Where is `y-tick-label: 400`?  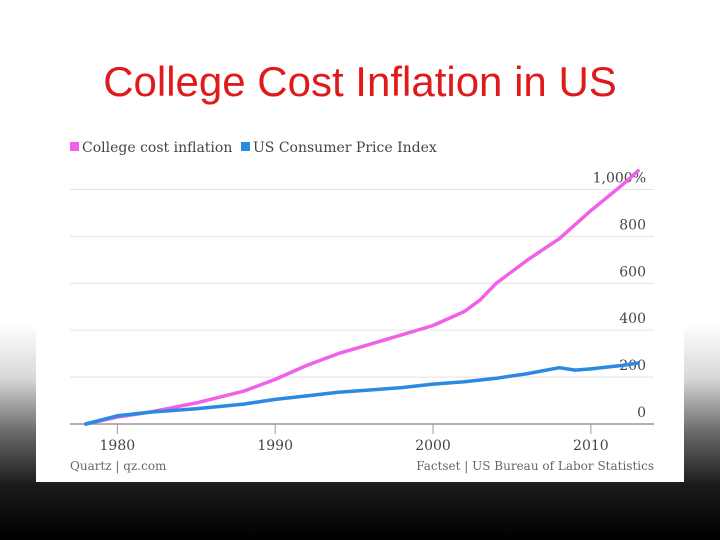
y-tick-label: 400 is located at coordinates (632, 319).